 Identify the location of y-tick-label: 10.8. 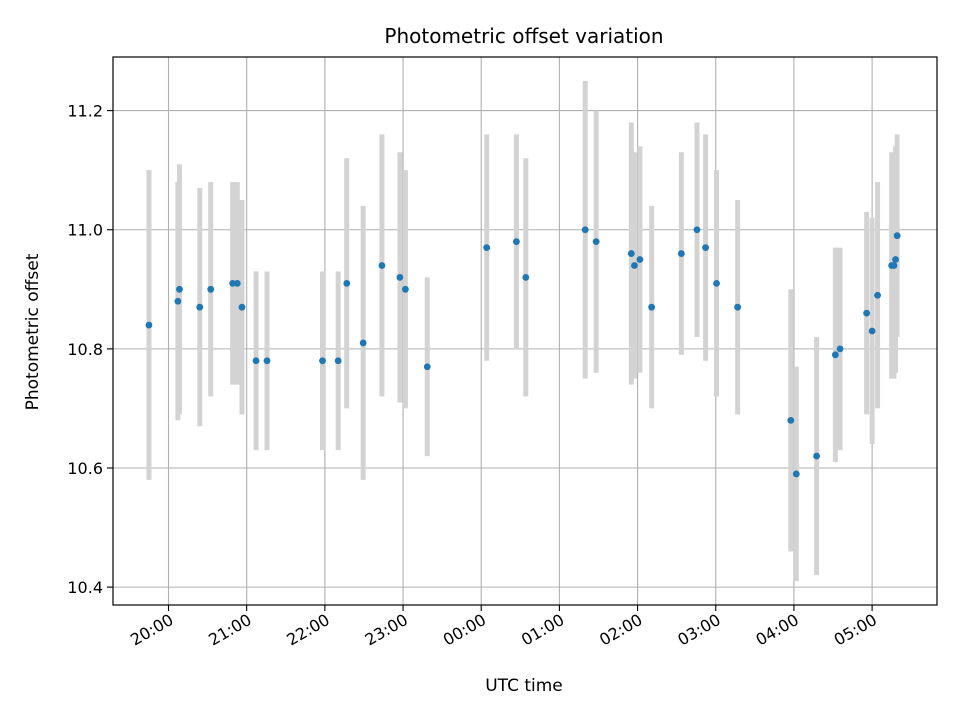
(85, 349).